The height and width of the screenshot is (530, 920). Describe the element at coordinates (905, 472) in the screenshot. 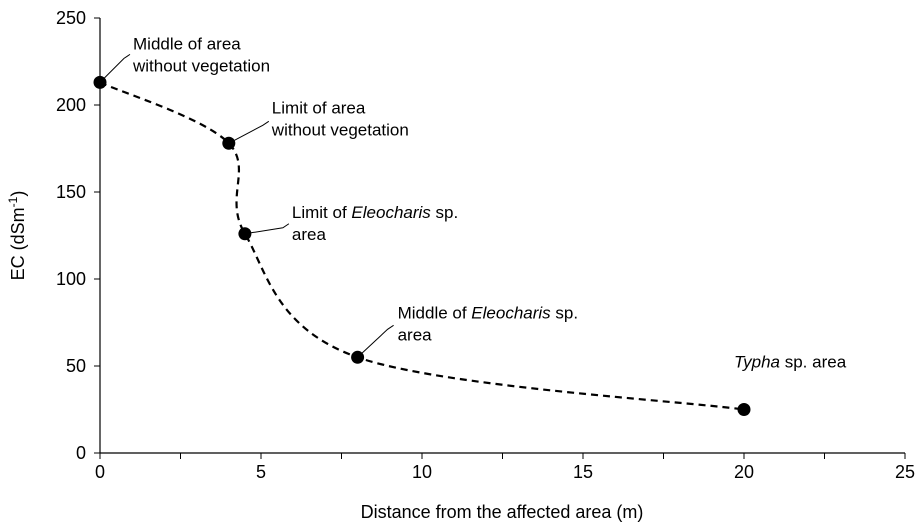

I see `x-tick-label: 25` at that location.